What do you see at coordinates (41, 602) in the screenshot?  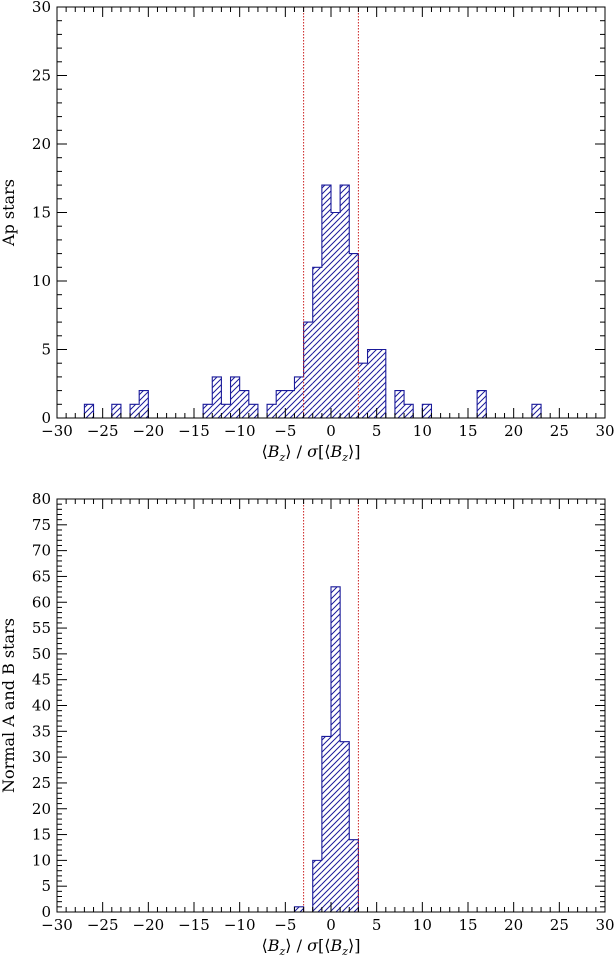 I see `y-tick-label: 60` at bounding box center [41, 602].